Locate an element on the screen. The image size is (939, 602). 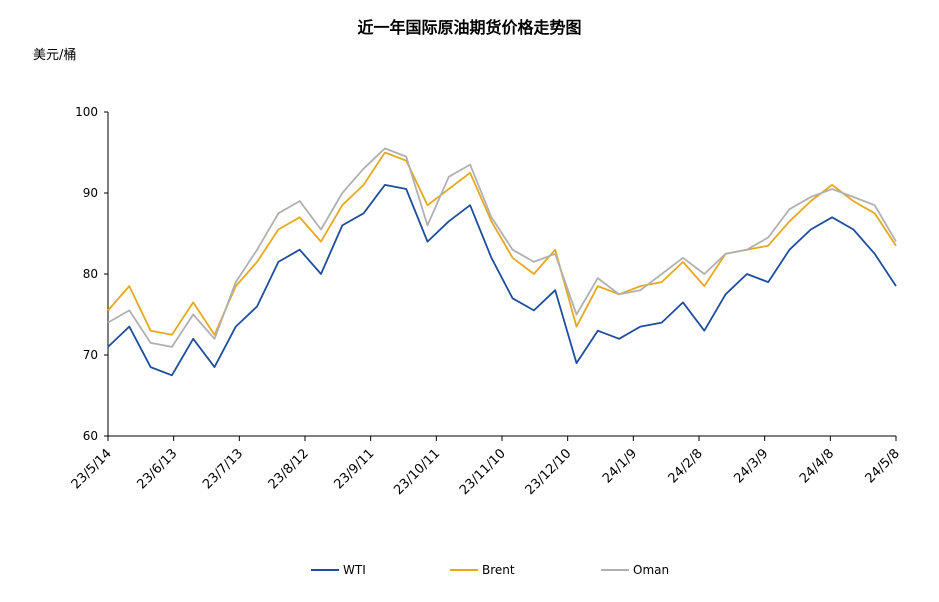
legend-swatch-brent is located at coordinates (464, 570).